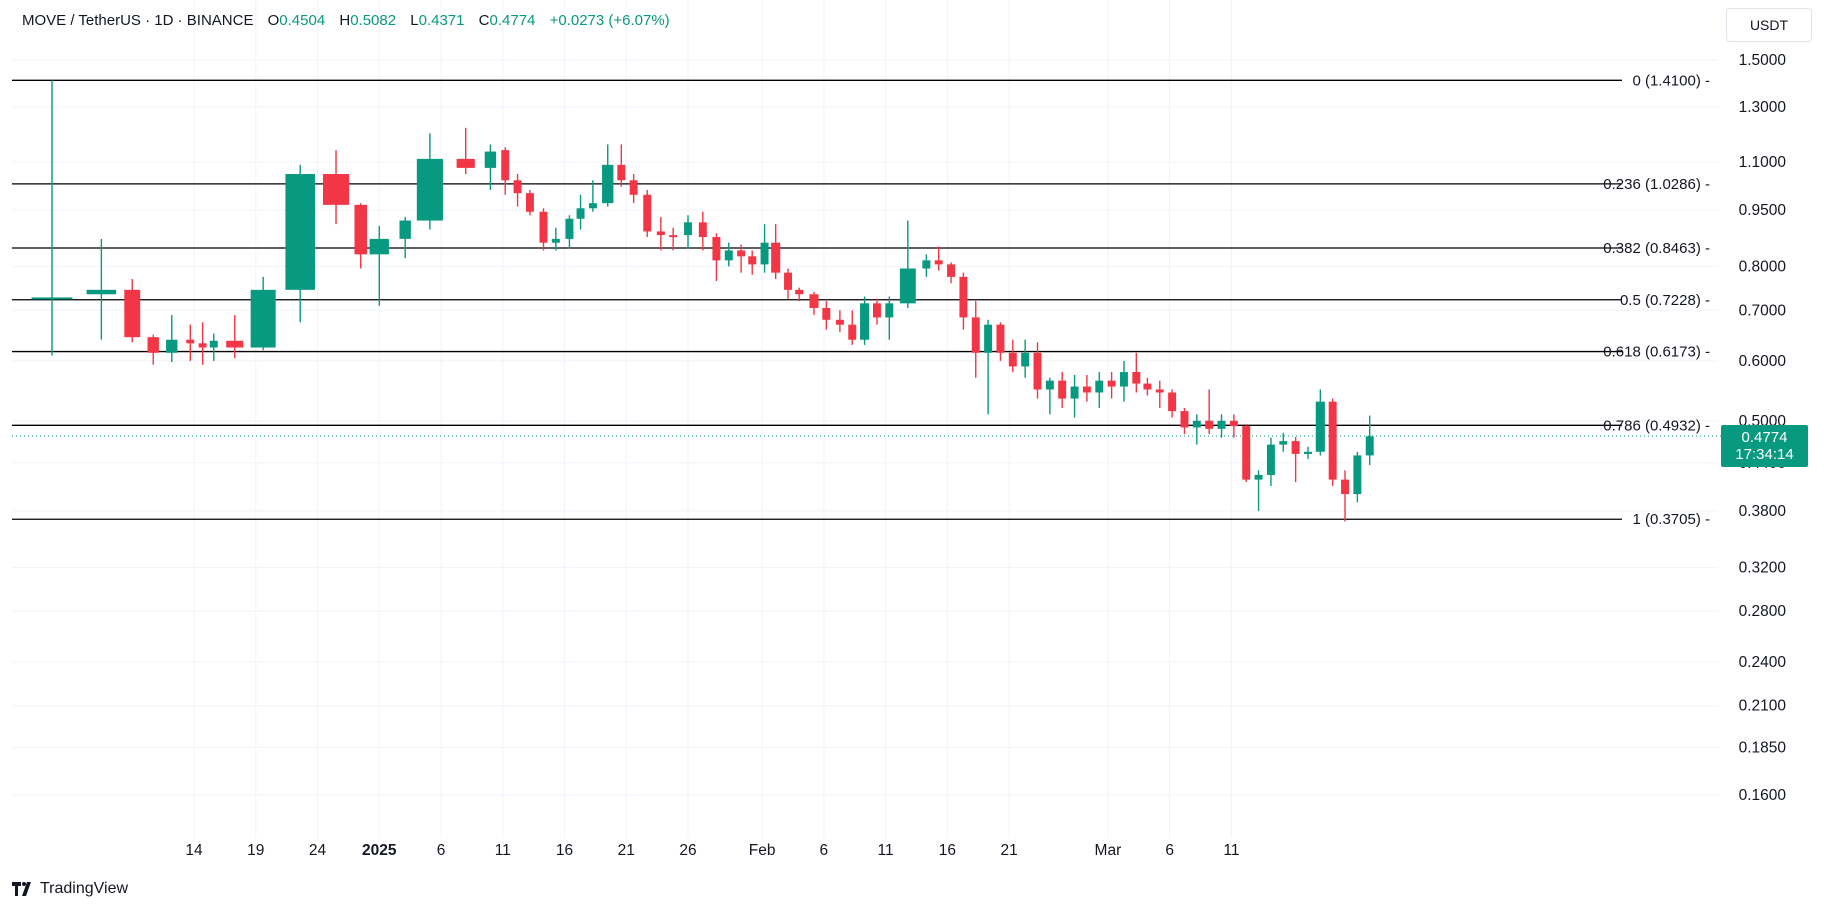 The image size is (1824, 911). Describe the element at coordinates (1656, 352) in the screenshot. I see `fib-level-label: 0.618 (0.6173) -` at that location.